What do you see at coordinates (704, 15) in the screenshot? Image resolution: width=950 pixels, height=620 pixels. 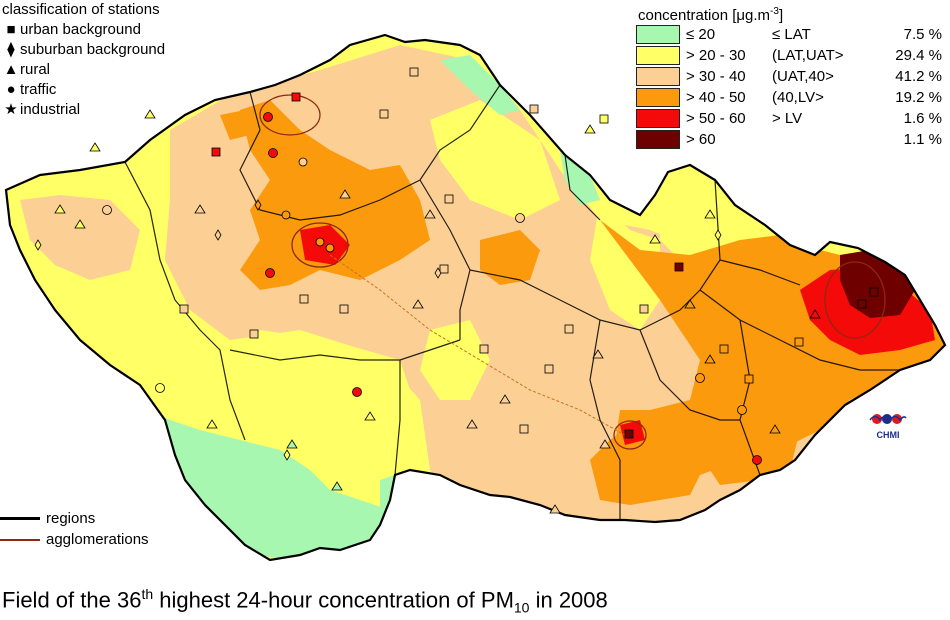 I see `concentration-title-text: concentration [μg.m` at bounding box center [704, 15].